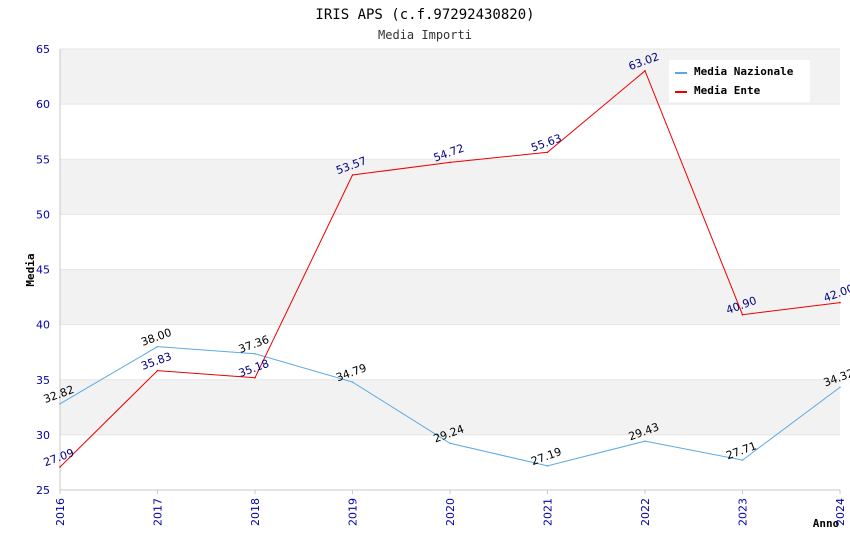 The height and width of the screenshot is (550, 850). I want to click on x-tick-label: 2019, so click(353, 512).